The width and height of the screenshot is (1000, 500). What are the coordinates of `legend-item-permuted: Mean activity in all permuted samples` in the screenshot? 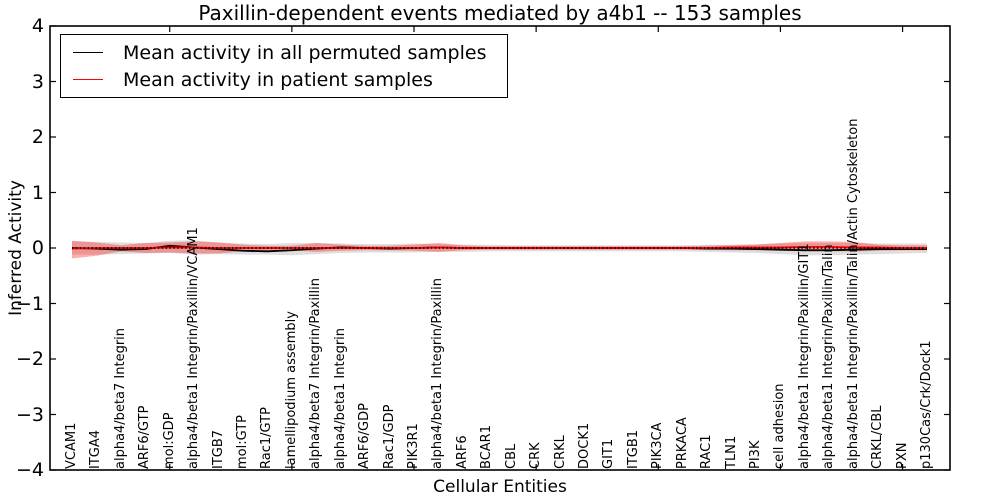 It's located at (284, 52).